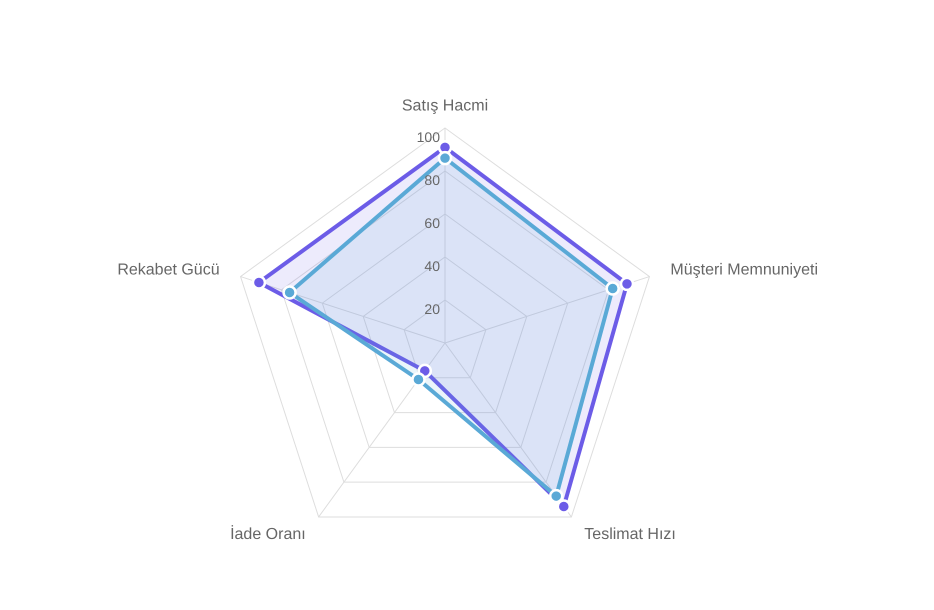  Describe the element at coordinates (432, 223) in the screenshot. I see `y-tick-label: 60` at that location.